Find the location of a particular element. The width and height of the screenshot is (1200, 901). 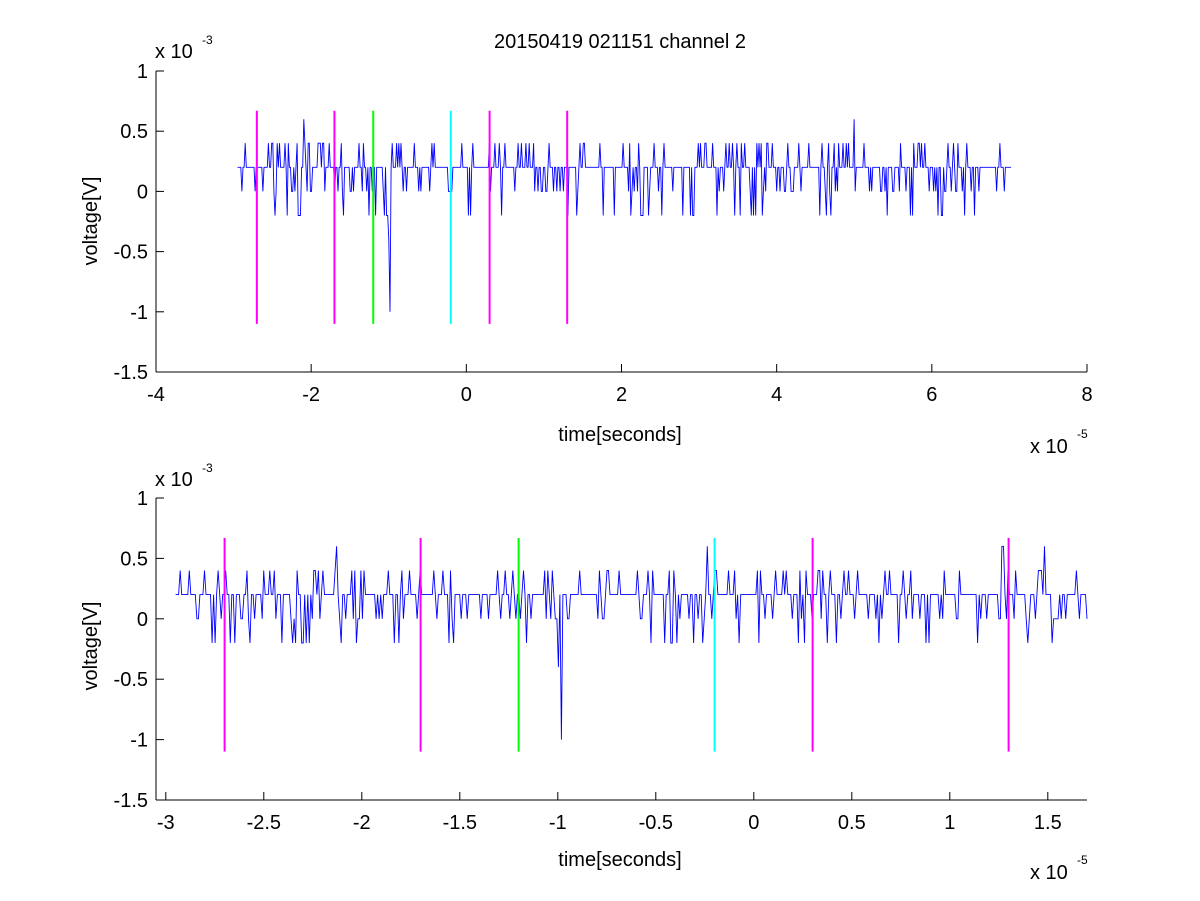

top-signal-trace is located at coordinates (624, 215).